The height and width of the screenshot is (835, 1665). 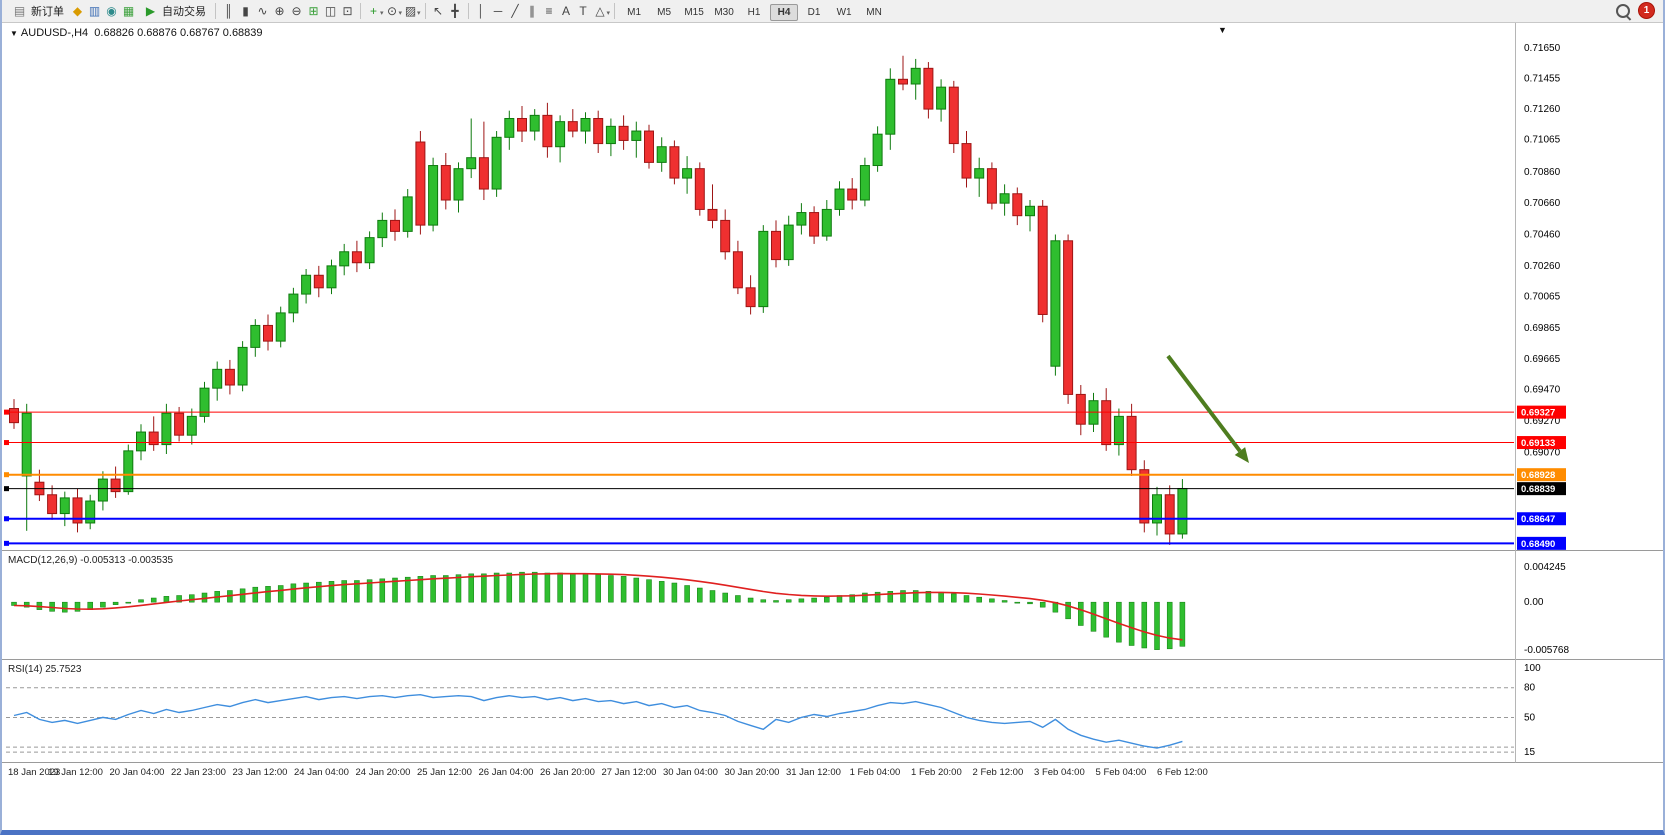 What do you see at coordinates (6, 443) in the screenshot?
I see `level-handle` at bounding box center [6, 443].